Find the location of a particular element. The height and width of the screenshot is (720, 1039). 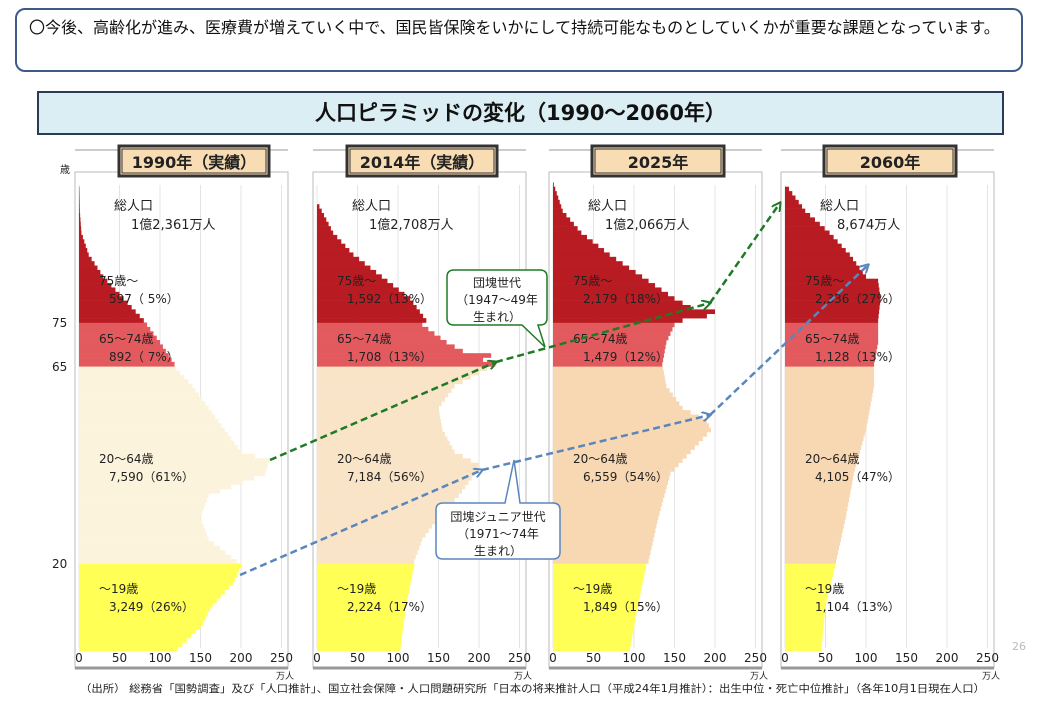

x-tick: 150 is located at coordinates (438, 658).